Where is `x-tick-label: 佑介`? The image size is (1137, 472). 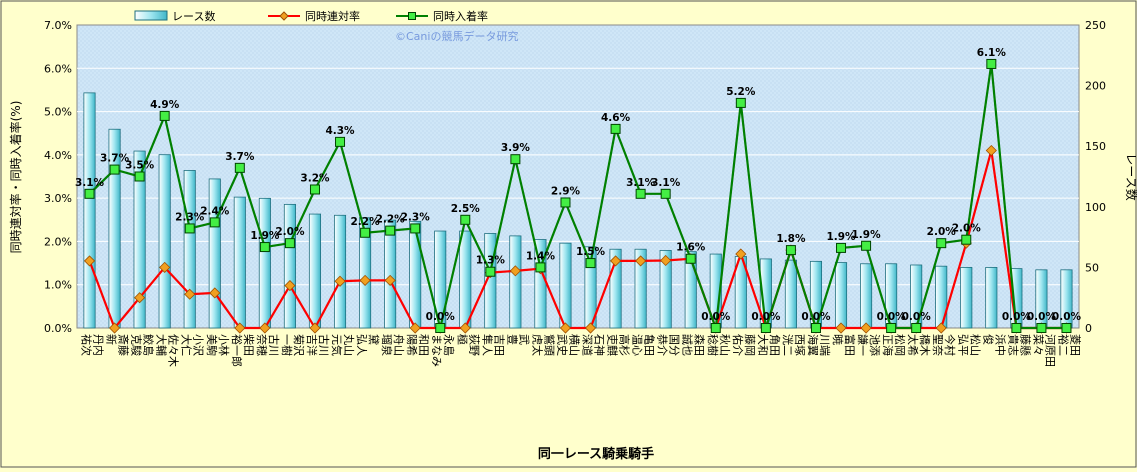
x-tick-label: 佑介 is located at coordinates (738, 345).